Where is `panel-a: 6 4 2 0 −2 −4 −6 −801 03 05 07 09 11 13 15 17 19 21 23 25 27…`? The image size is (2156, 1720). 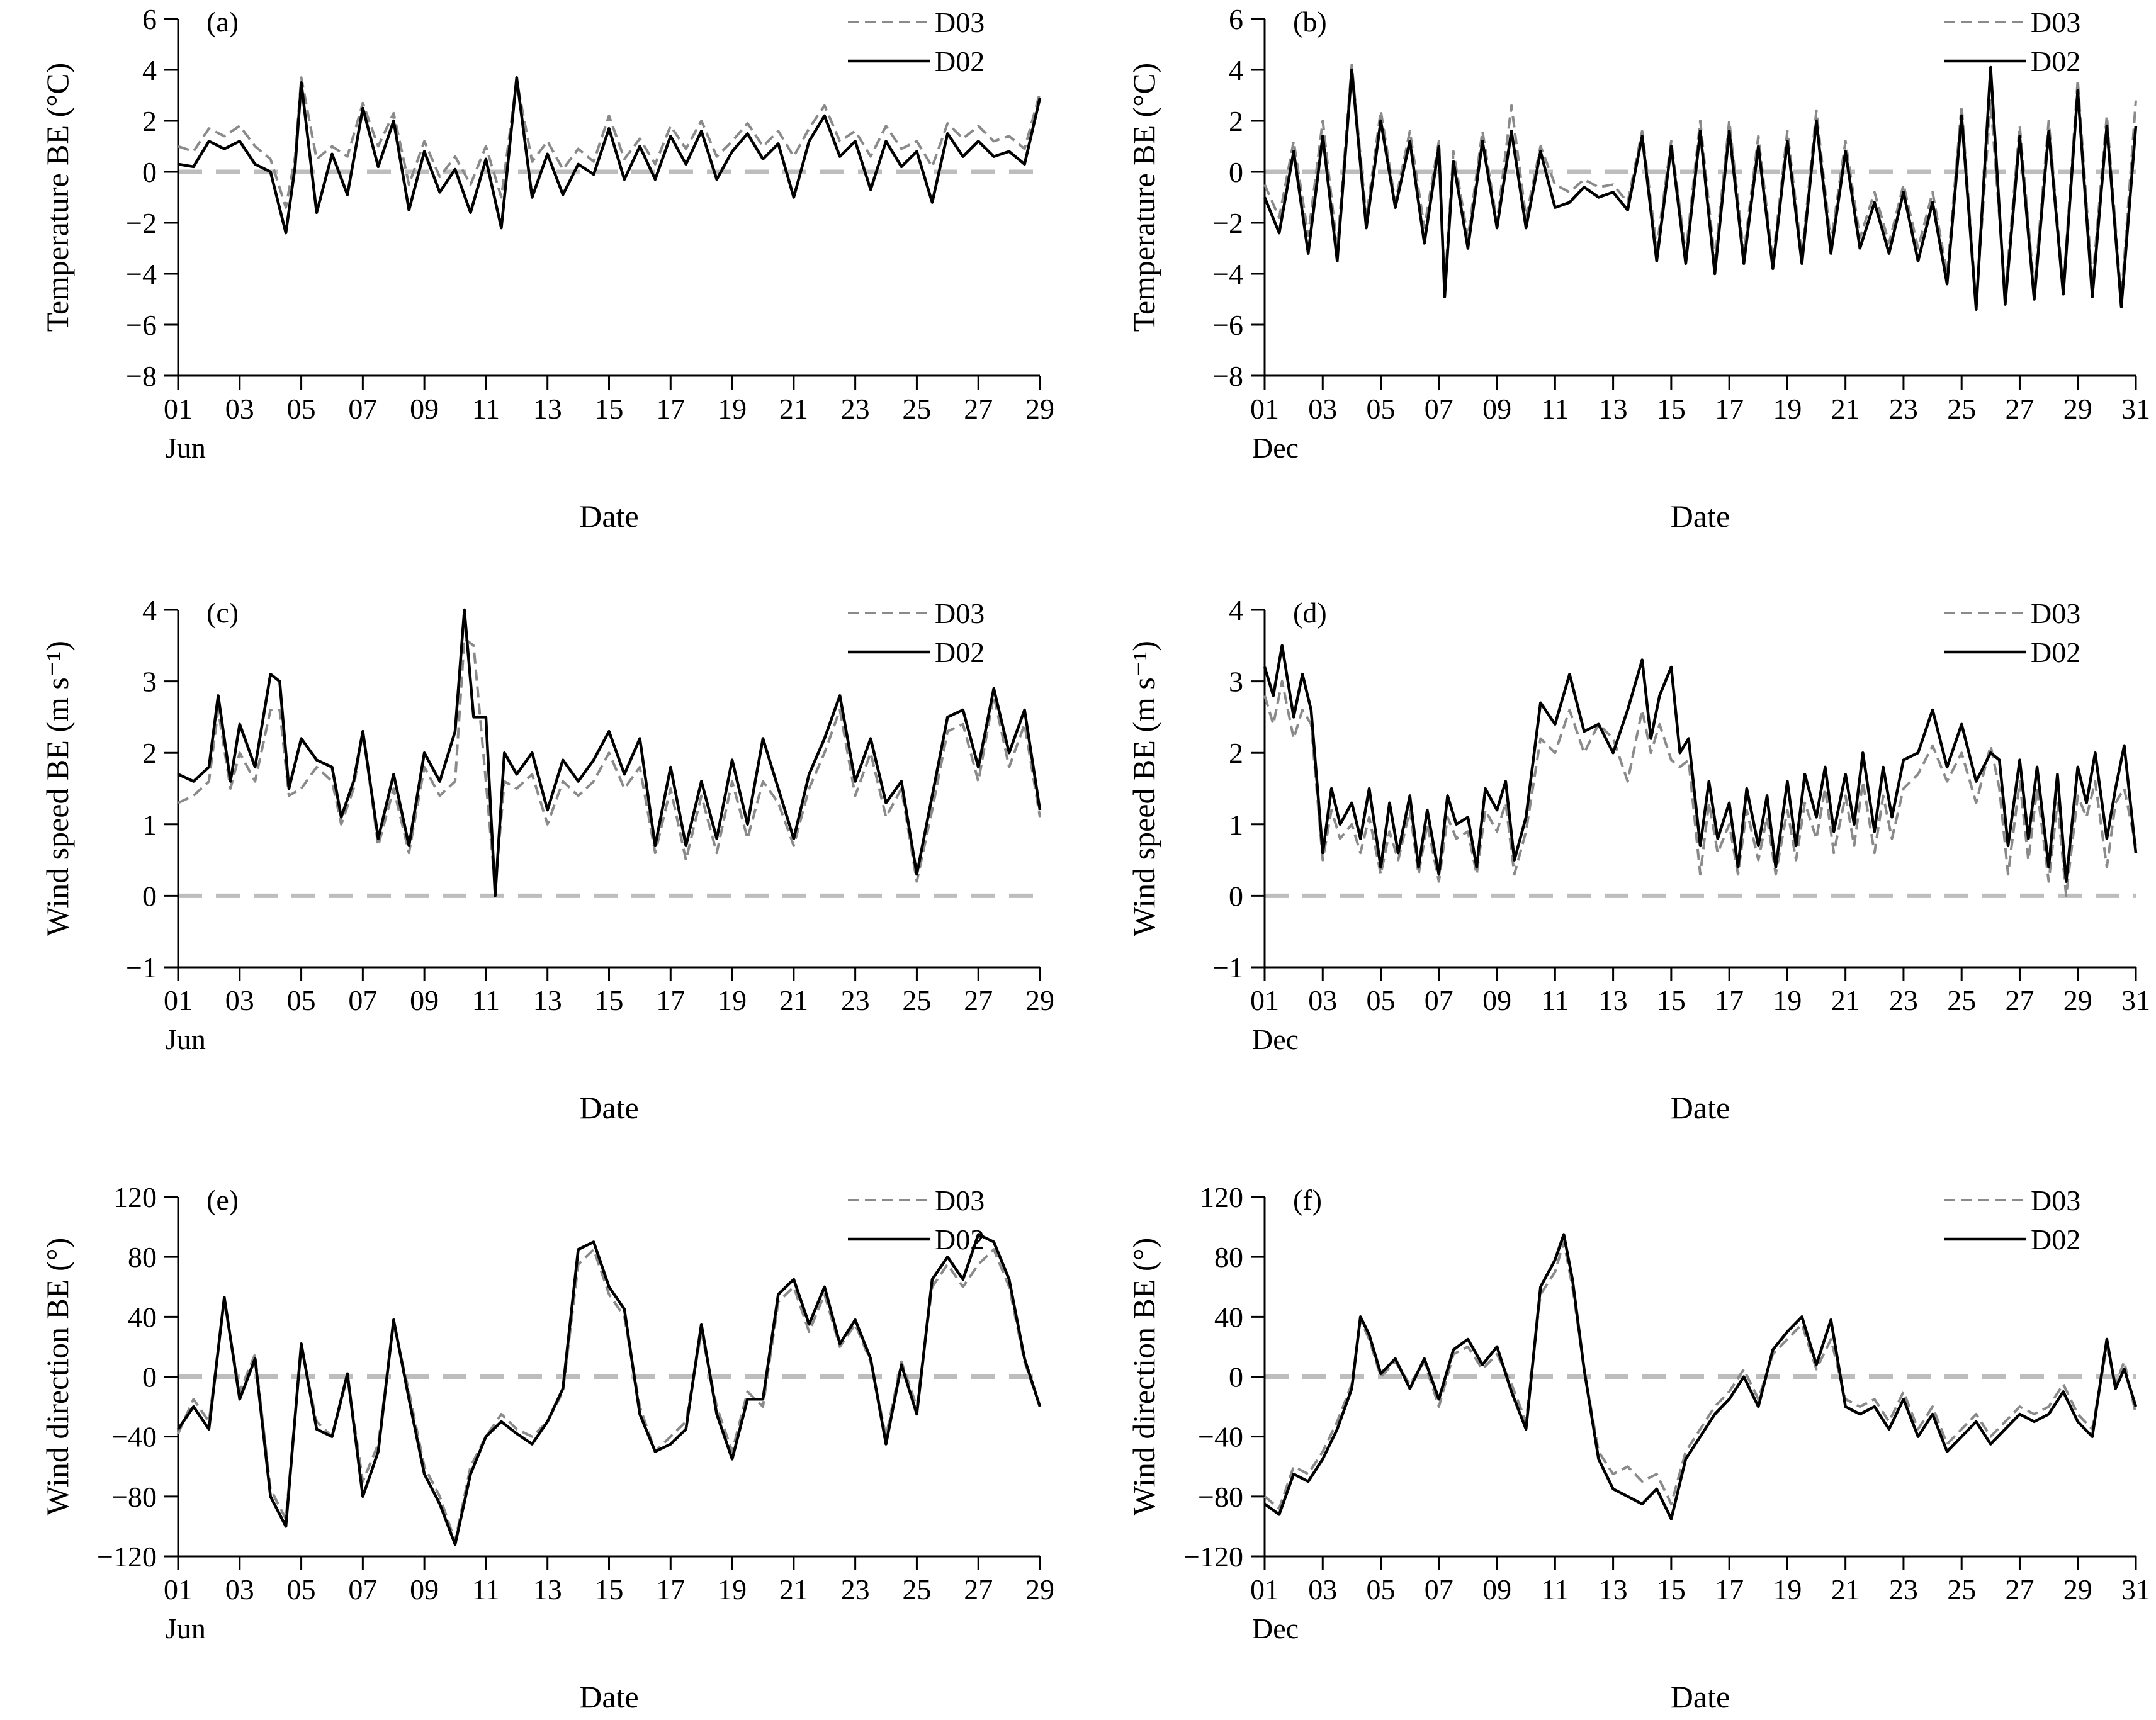 panel-a: 6 4 2 0 −2 −4 −6 −801 03 05 07 09 11 13 15 17 19 21 23 25 27… is located at coordinates (547, 268).